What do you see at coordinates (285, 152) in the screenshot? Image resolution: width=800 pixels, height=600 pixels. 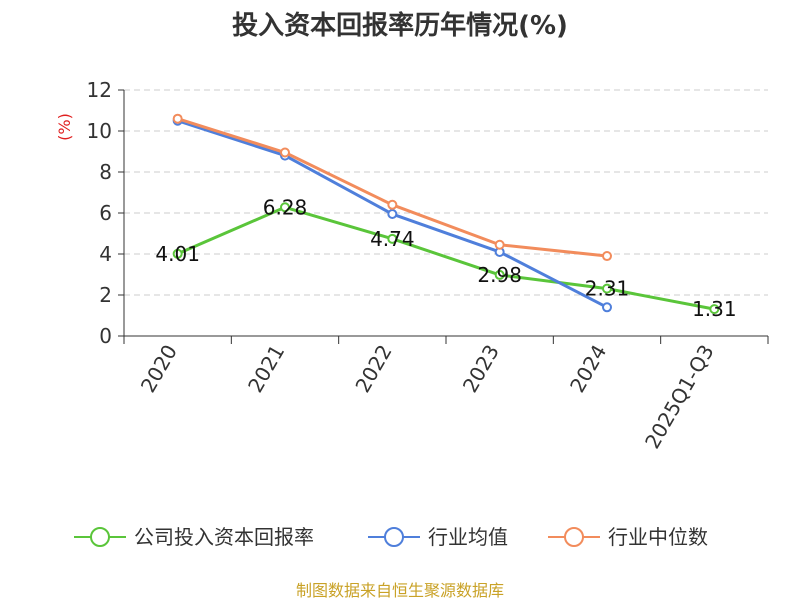 I see `data-point-s2-2021` at bounding box center [285, 152].